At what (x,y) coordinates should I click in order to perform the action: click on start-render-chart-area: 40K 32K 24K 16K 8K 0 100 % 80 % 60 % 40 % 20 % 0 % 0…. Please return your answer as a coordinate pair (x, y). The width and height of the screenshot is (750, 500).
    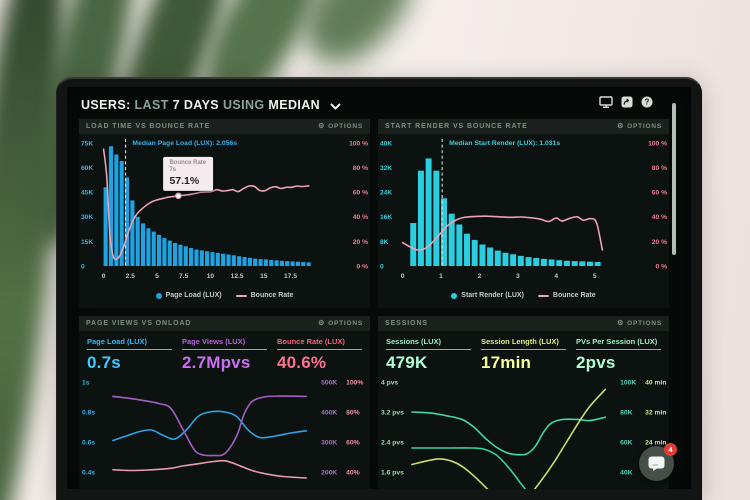
    Looking at the image, I should click on (523, 210).